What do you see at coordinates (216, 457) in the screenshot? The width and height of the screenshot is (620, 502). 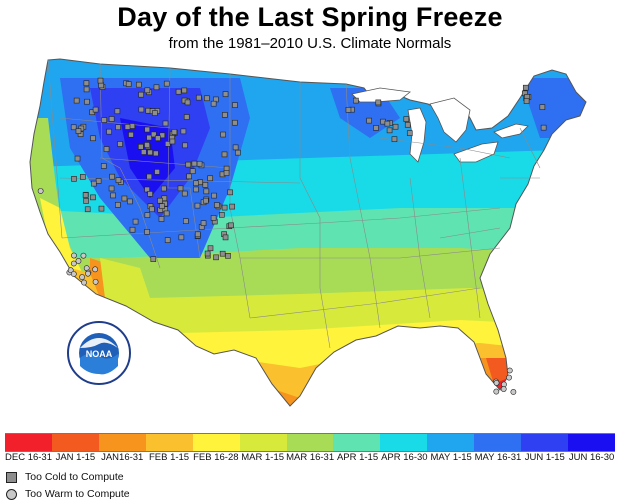 I see `scale-label-4: FEB 16-28` at bounding box center [216, 457].